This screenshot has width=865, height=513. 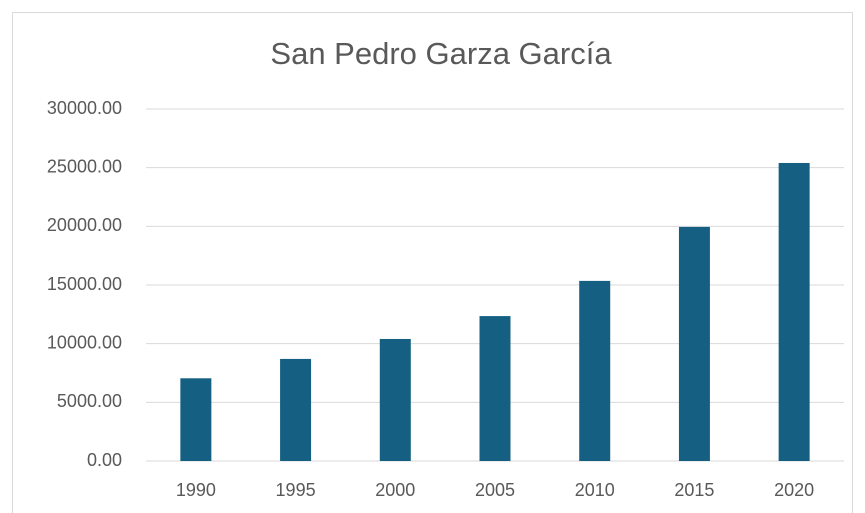 What do you see at coordinates (441, 53) in the screenshot?
I see `chart-title: San Pedro Garza García` at bounding box center [441, 53].